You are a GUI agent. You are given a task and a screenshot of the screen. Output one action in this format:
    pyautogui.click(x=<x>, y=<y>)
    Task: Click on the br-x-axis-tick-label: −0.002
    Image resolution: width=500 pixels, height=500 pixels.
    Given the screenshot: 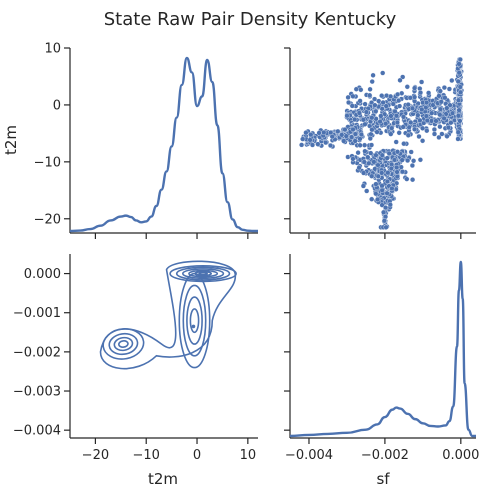 What is the action you would take?
    pyautogui.click(x=385, y=455)
    